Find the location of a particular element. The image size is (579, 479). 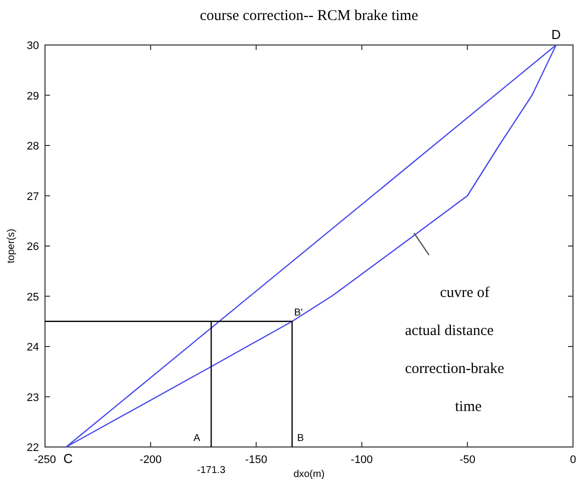

annotation: D is located at coordinates (556, 34).